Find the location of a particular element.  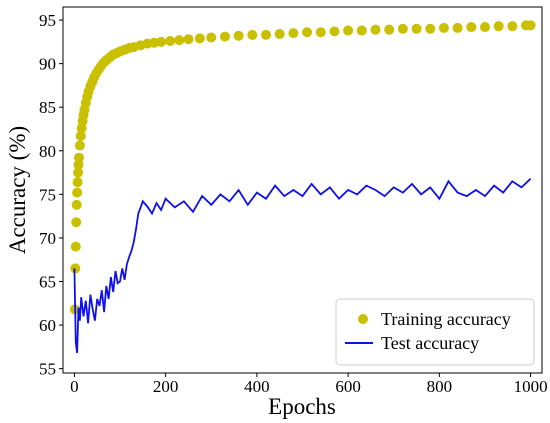

y-tick-label: 95 is located at coordinates (47, 20).